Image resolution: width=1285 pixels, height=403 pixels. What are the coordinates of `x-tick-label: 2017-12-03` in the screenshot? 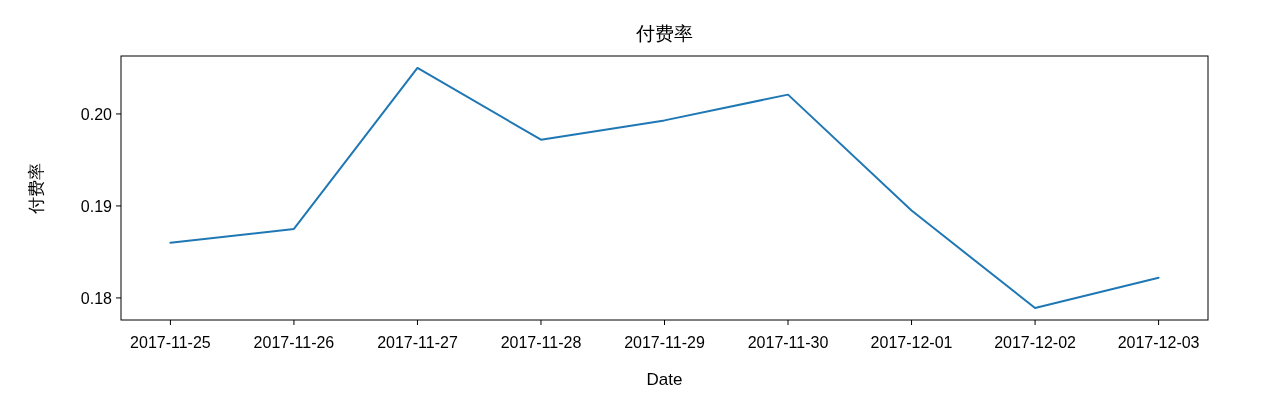 It's located at (1158, 342).